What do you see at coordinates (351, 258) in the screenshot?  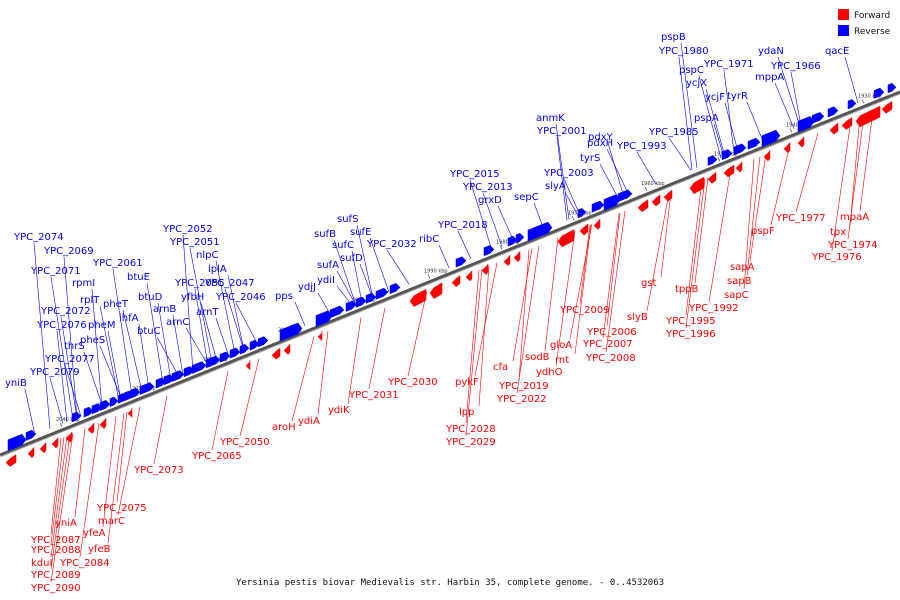 I see `reverse-gene-label-sufd: sufD` at bounding box center [351, 258].